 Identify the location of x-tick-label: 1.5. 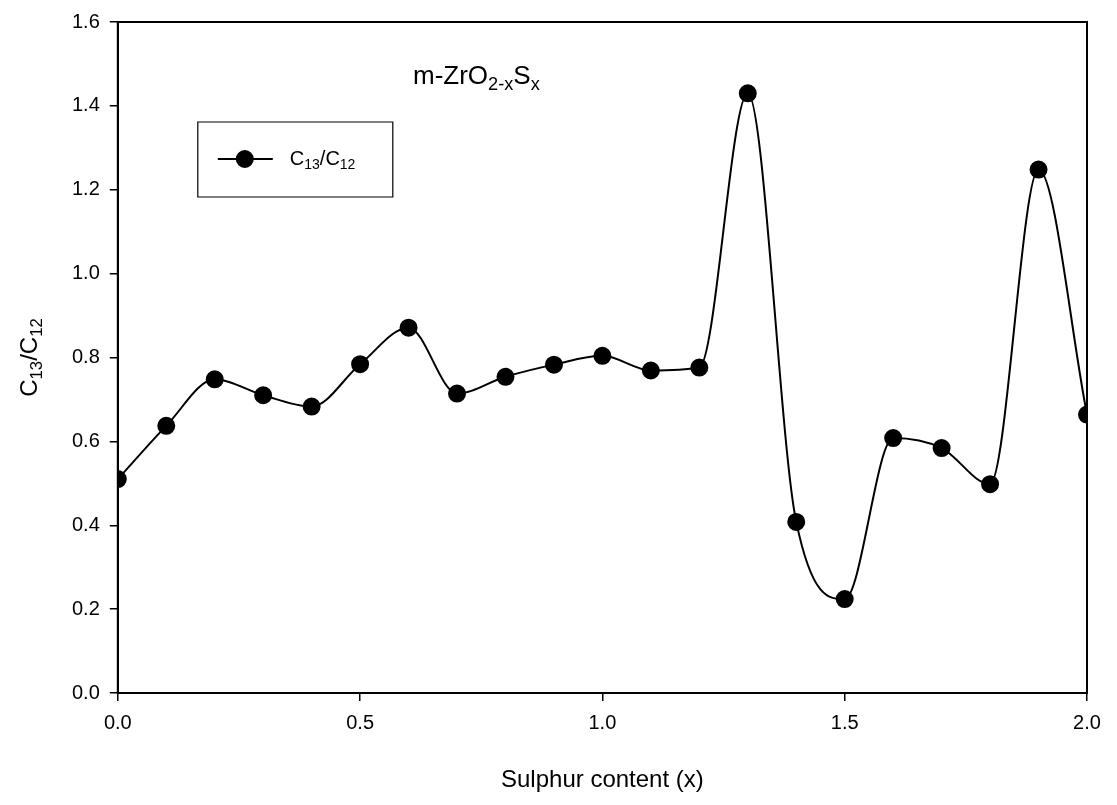
(844, 721).